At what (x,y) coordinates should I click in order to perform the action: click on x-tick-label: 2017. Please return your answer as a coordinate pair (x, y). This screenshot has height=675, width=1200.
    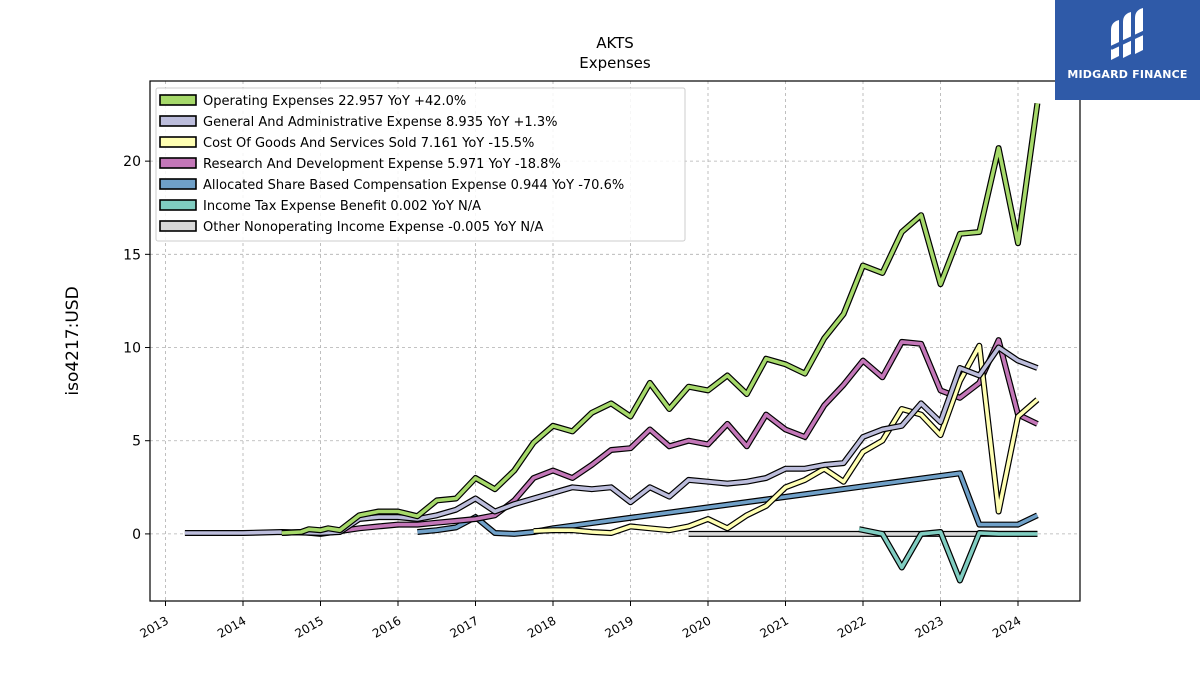
    Looking at the image, I should click on (464, 626).